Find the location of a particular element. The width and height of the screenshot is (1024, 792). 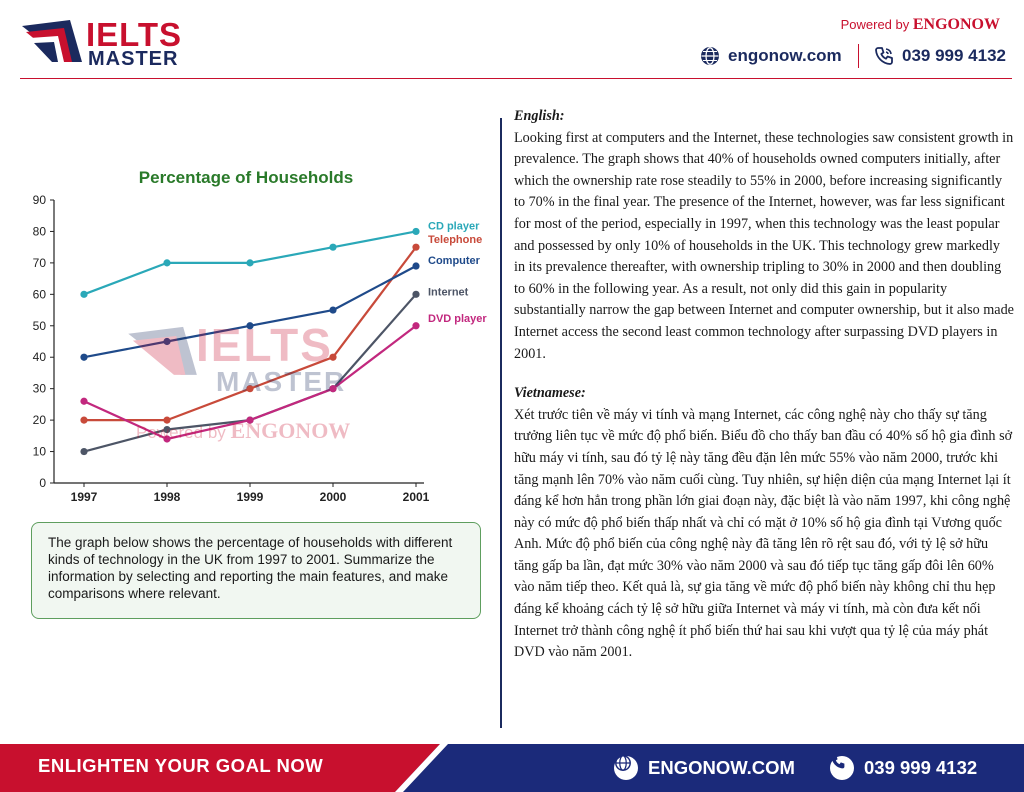

chart-title: Percentage of Households is located at coordinates (246, 177).